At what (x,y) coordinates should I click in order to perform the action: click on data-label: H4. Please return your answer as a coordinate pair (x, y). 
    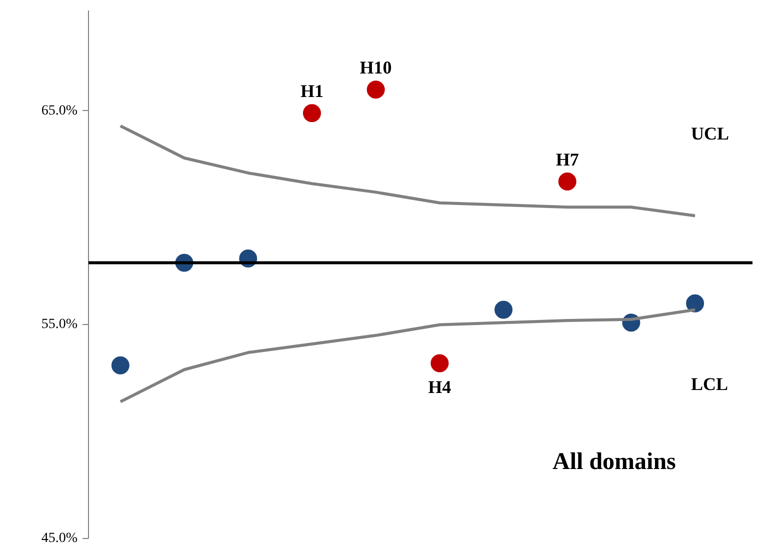
    Looking at the image, I should click on (440, 387).